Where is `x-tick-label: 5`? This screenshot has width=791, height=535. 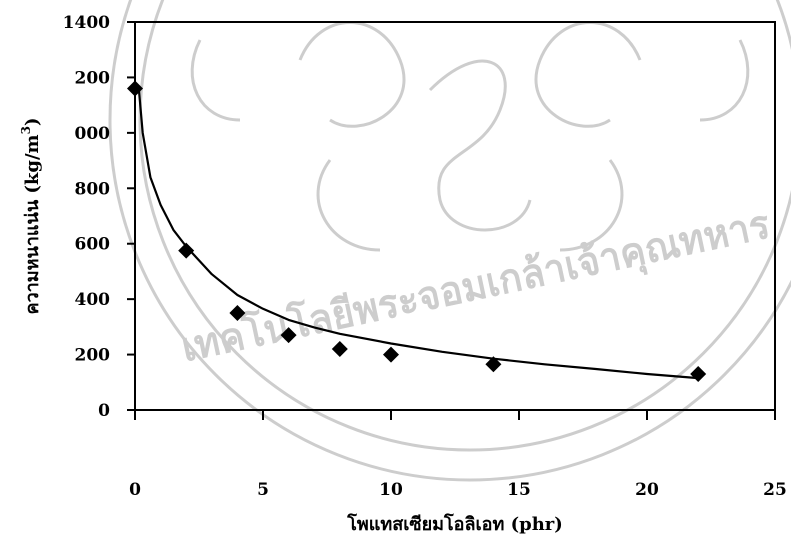 x-tick-label: 5 is located at coordinates (263, 490).